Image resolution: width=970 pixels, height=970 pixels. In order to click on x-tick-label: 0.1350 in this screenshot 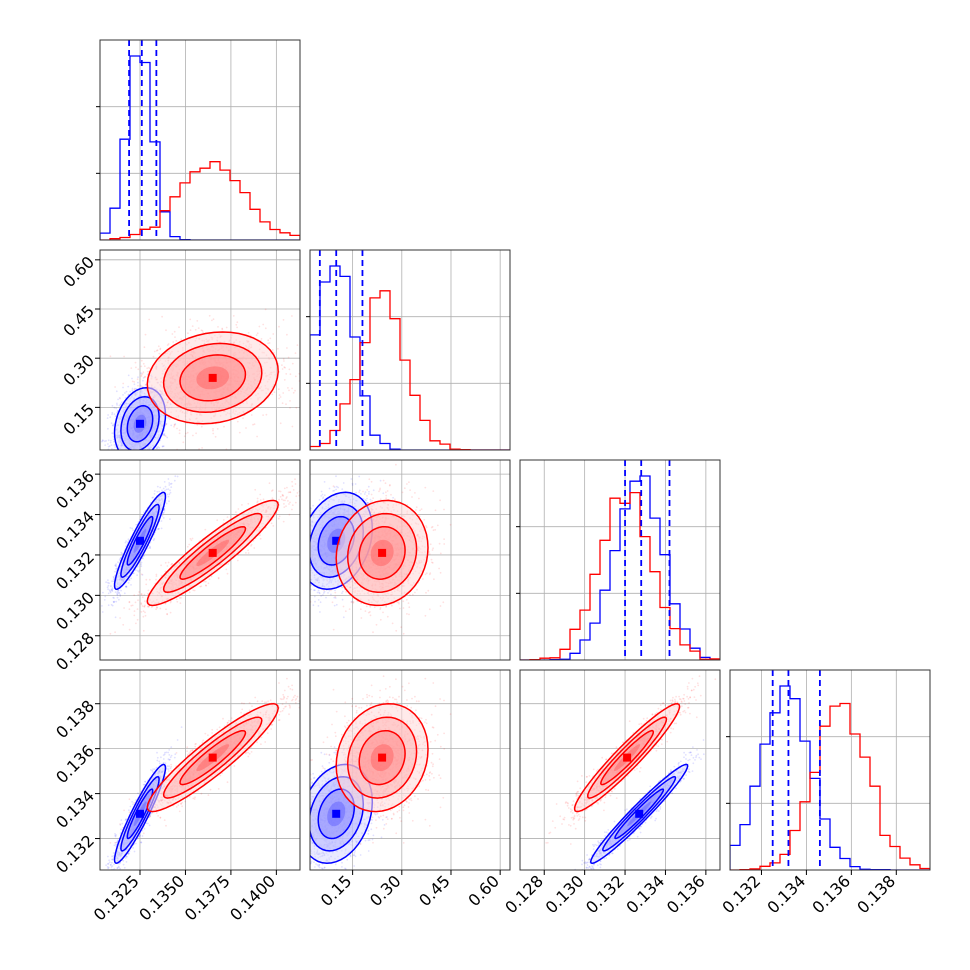, I will do `click(161, 897)`.